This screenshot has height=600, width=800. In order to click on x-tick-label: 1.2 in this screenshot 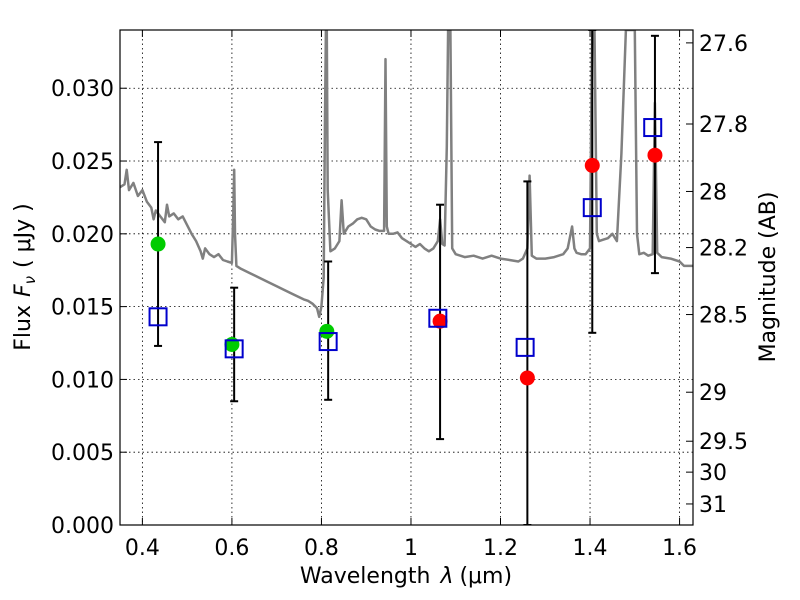, I will do `click(500, 548)`.